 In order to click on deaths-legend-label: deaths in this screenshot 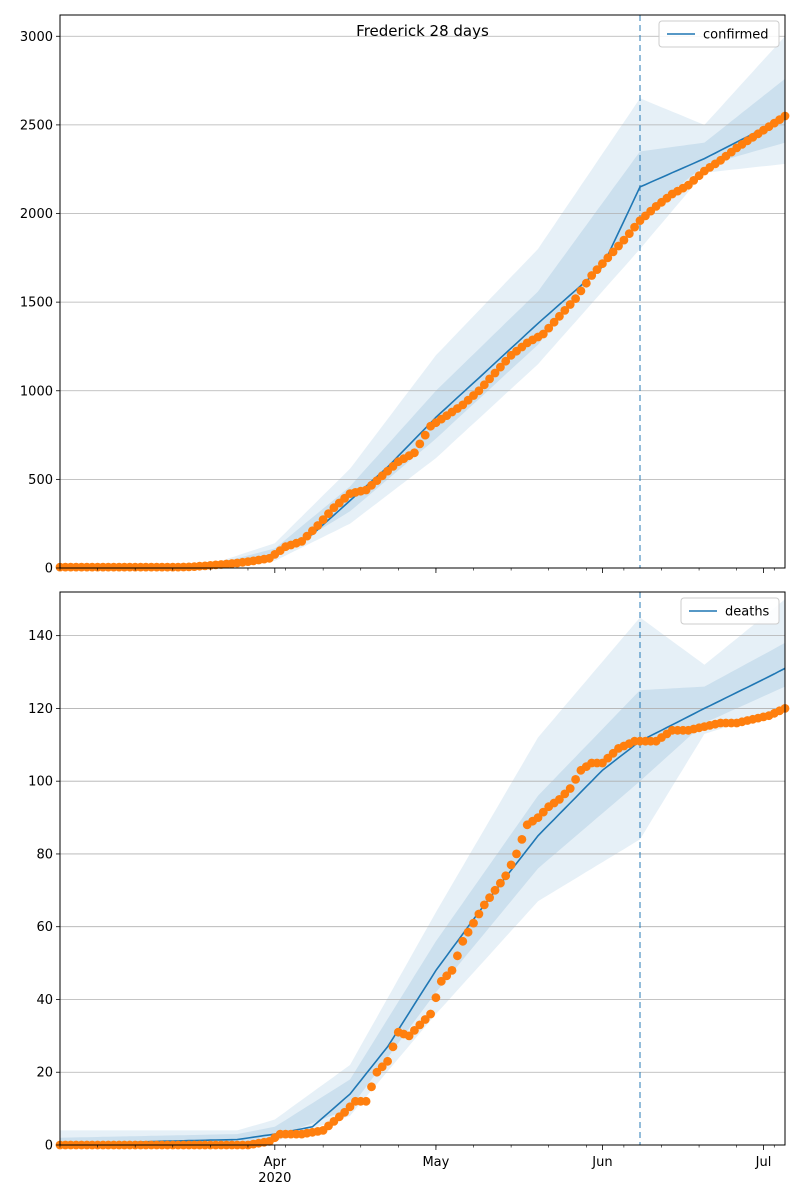, I will do `click(747, 612)`.